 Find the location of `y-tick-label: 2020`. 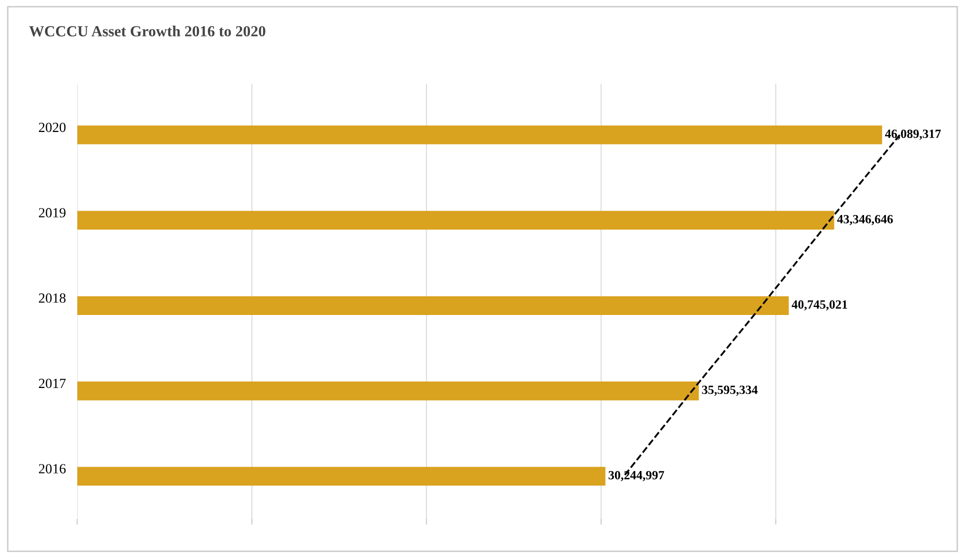

y-tick-label: 2020 is located at coordinates (52, 127).